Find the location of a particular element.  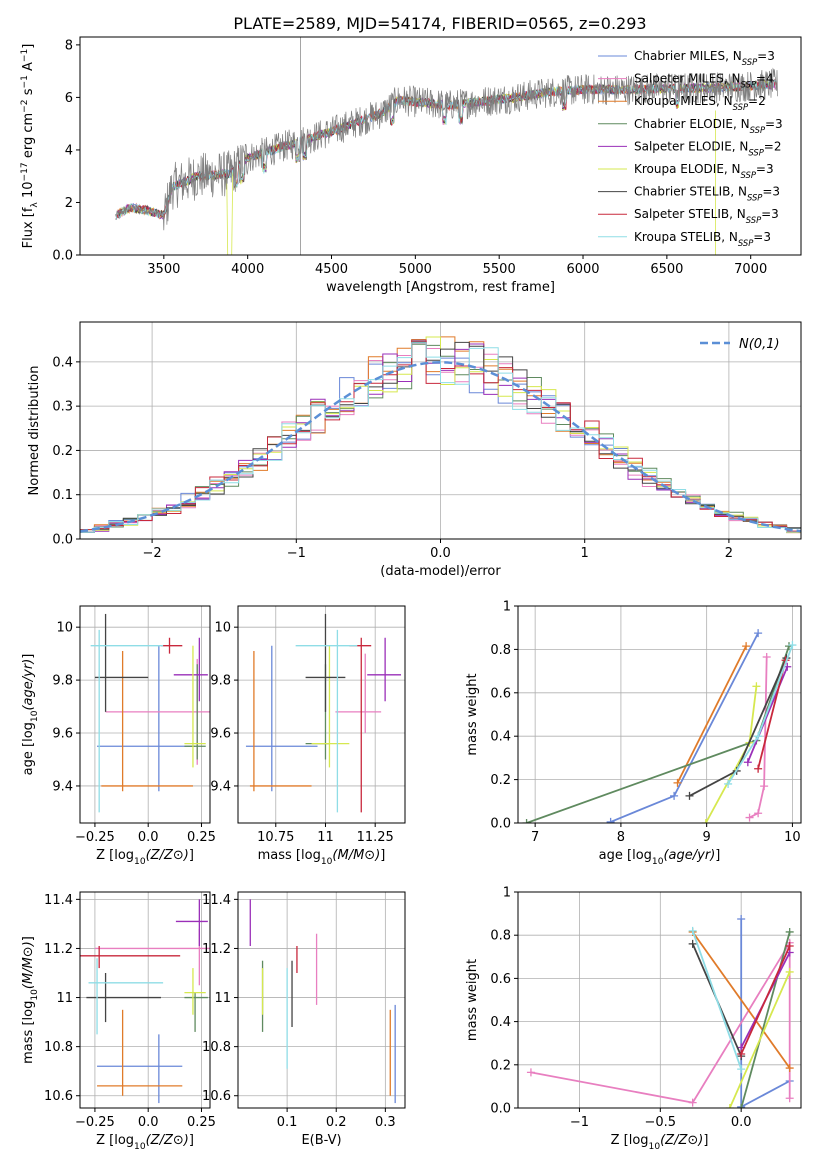

y-tick-label: 10 is located at coordinates (64, 628).